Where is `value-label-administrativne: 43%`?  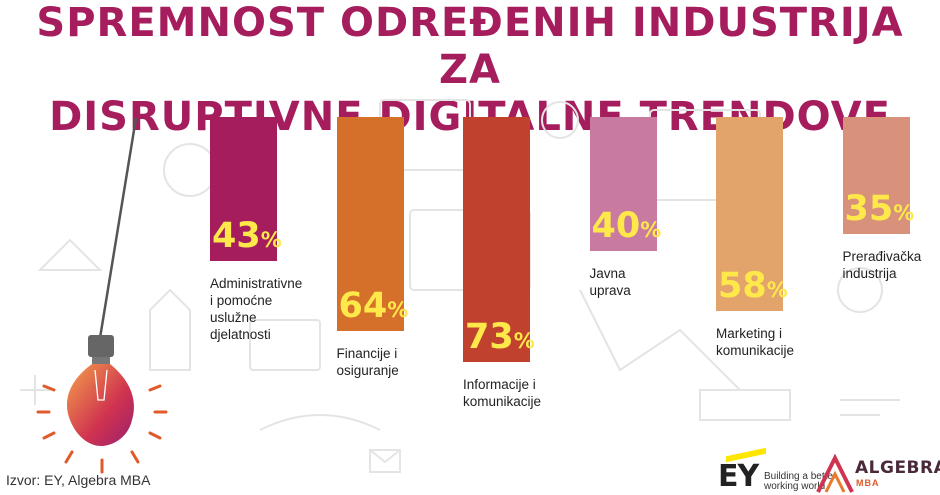
value-label-administrativne: 43% is located at coordinates (247, 236).